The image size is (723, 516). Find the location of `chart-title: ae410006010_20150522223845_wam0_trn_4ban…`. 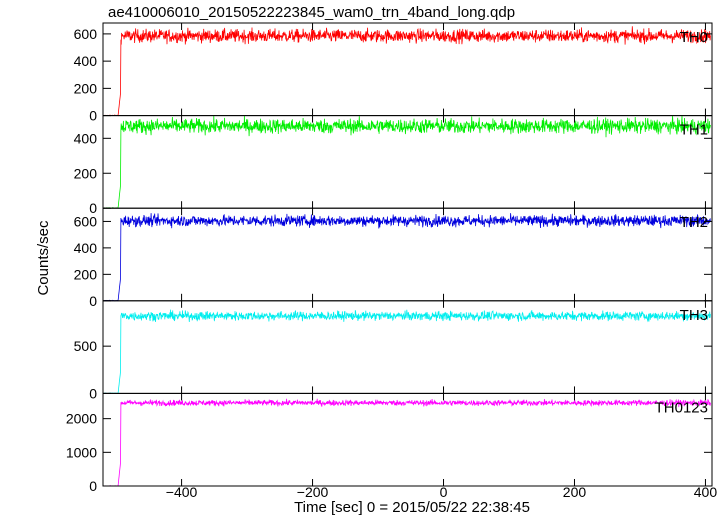

chart-title: ae410006010_20150522223845_wam0_trn_4ban… is located at coordinates (311, 12).